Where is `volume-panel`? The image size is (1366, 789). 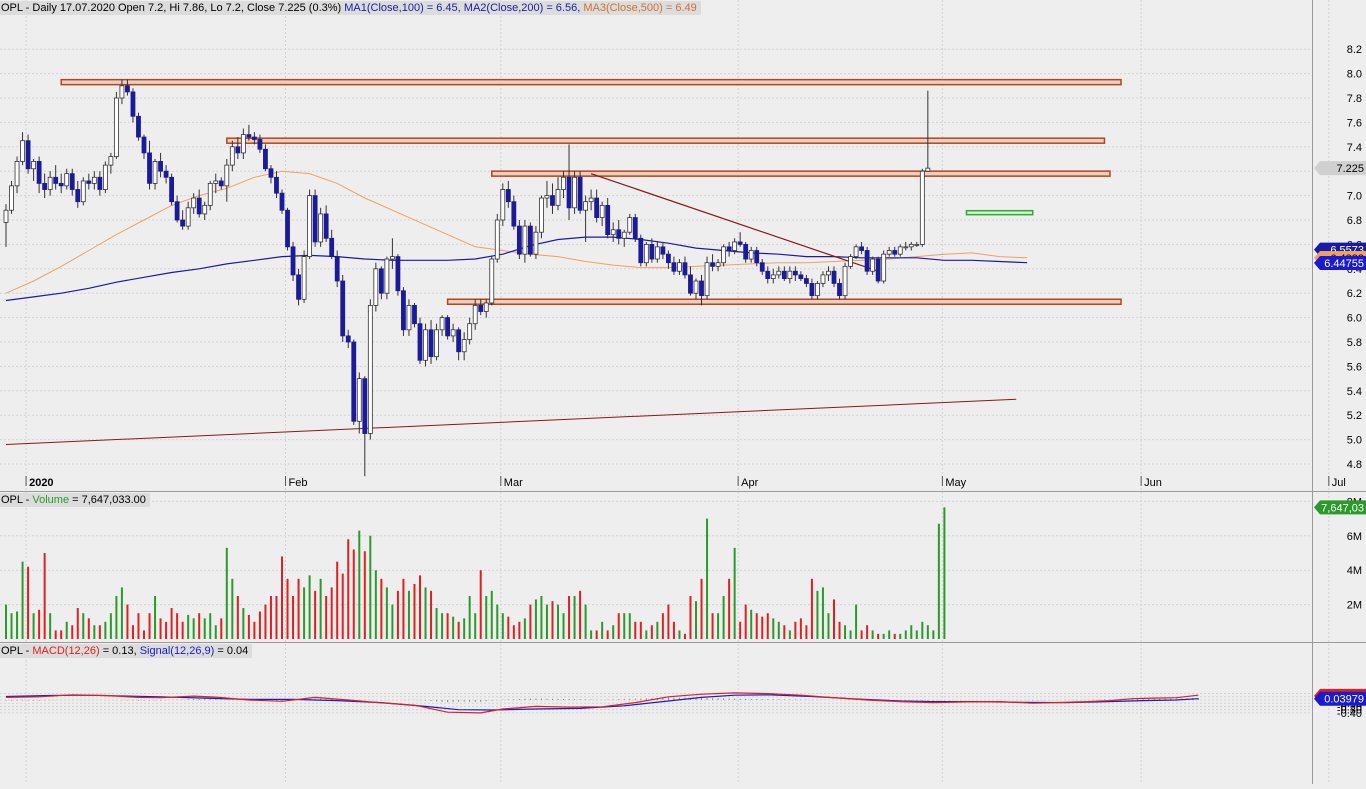 volume-panel is located at coordinates (475, 573).